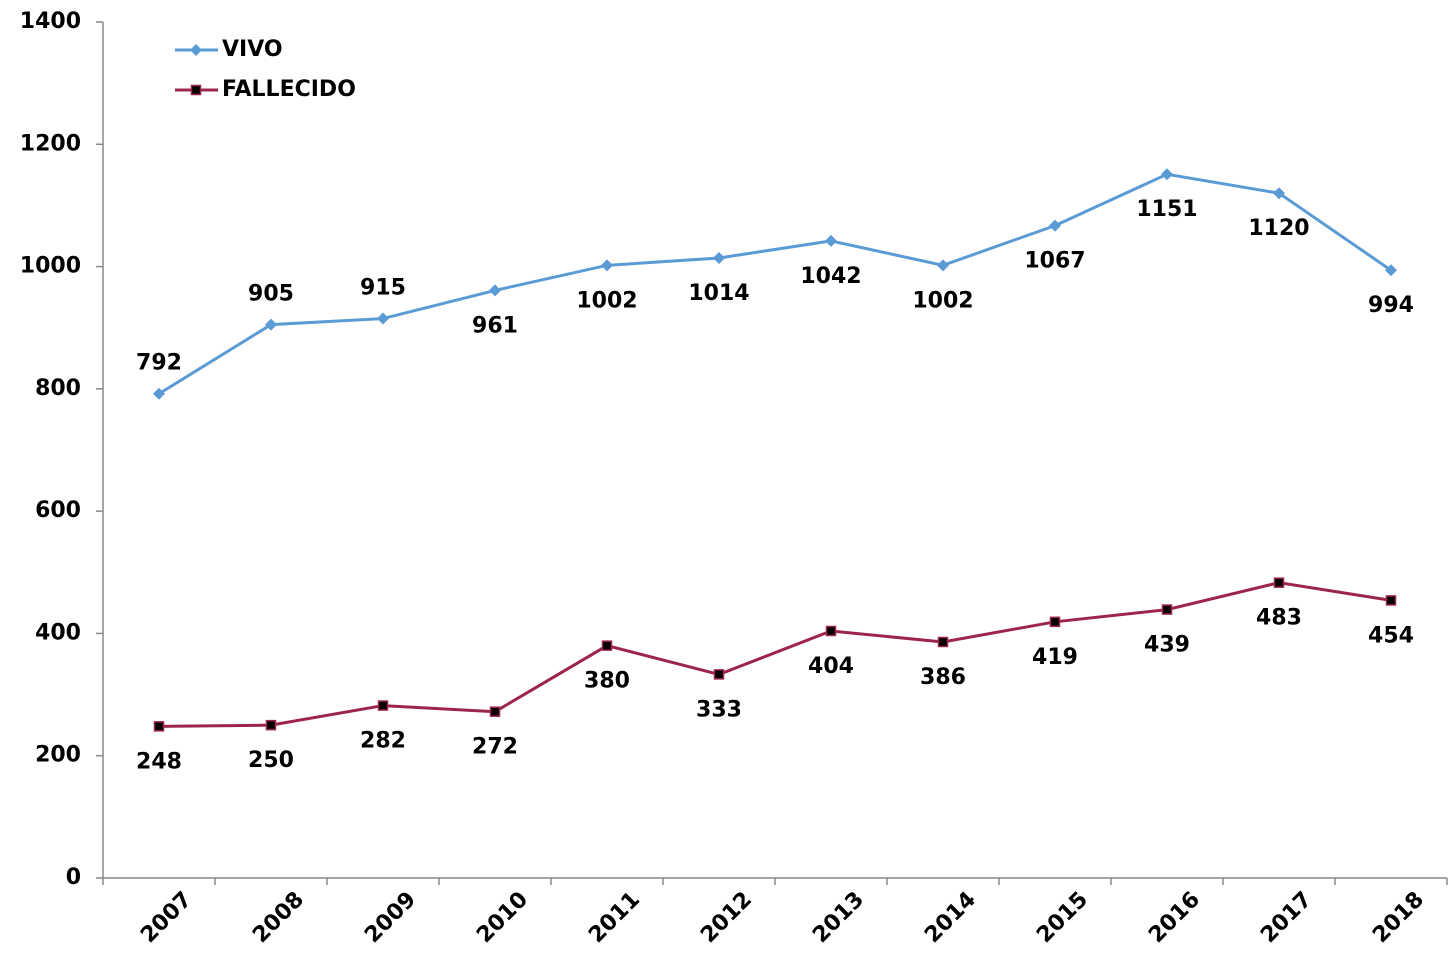  Describe the element at coordinates (383, 741) in the screenshot. I see `data-label: 282` at that location.